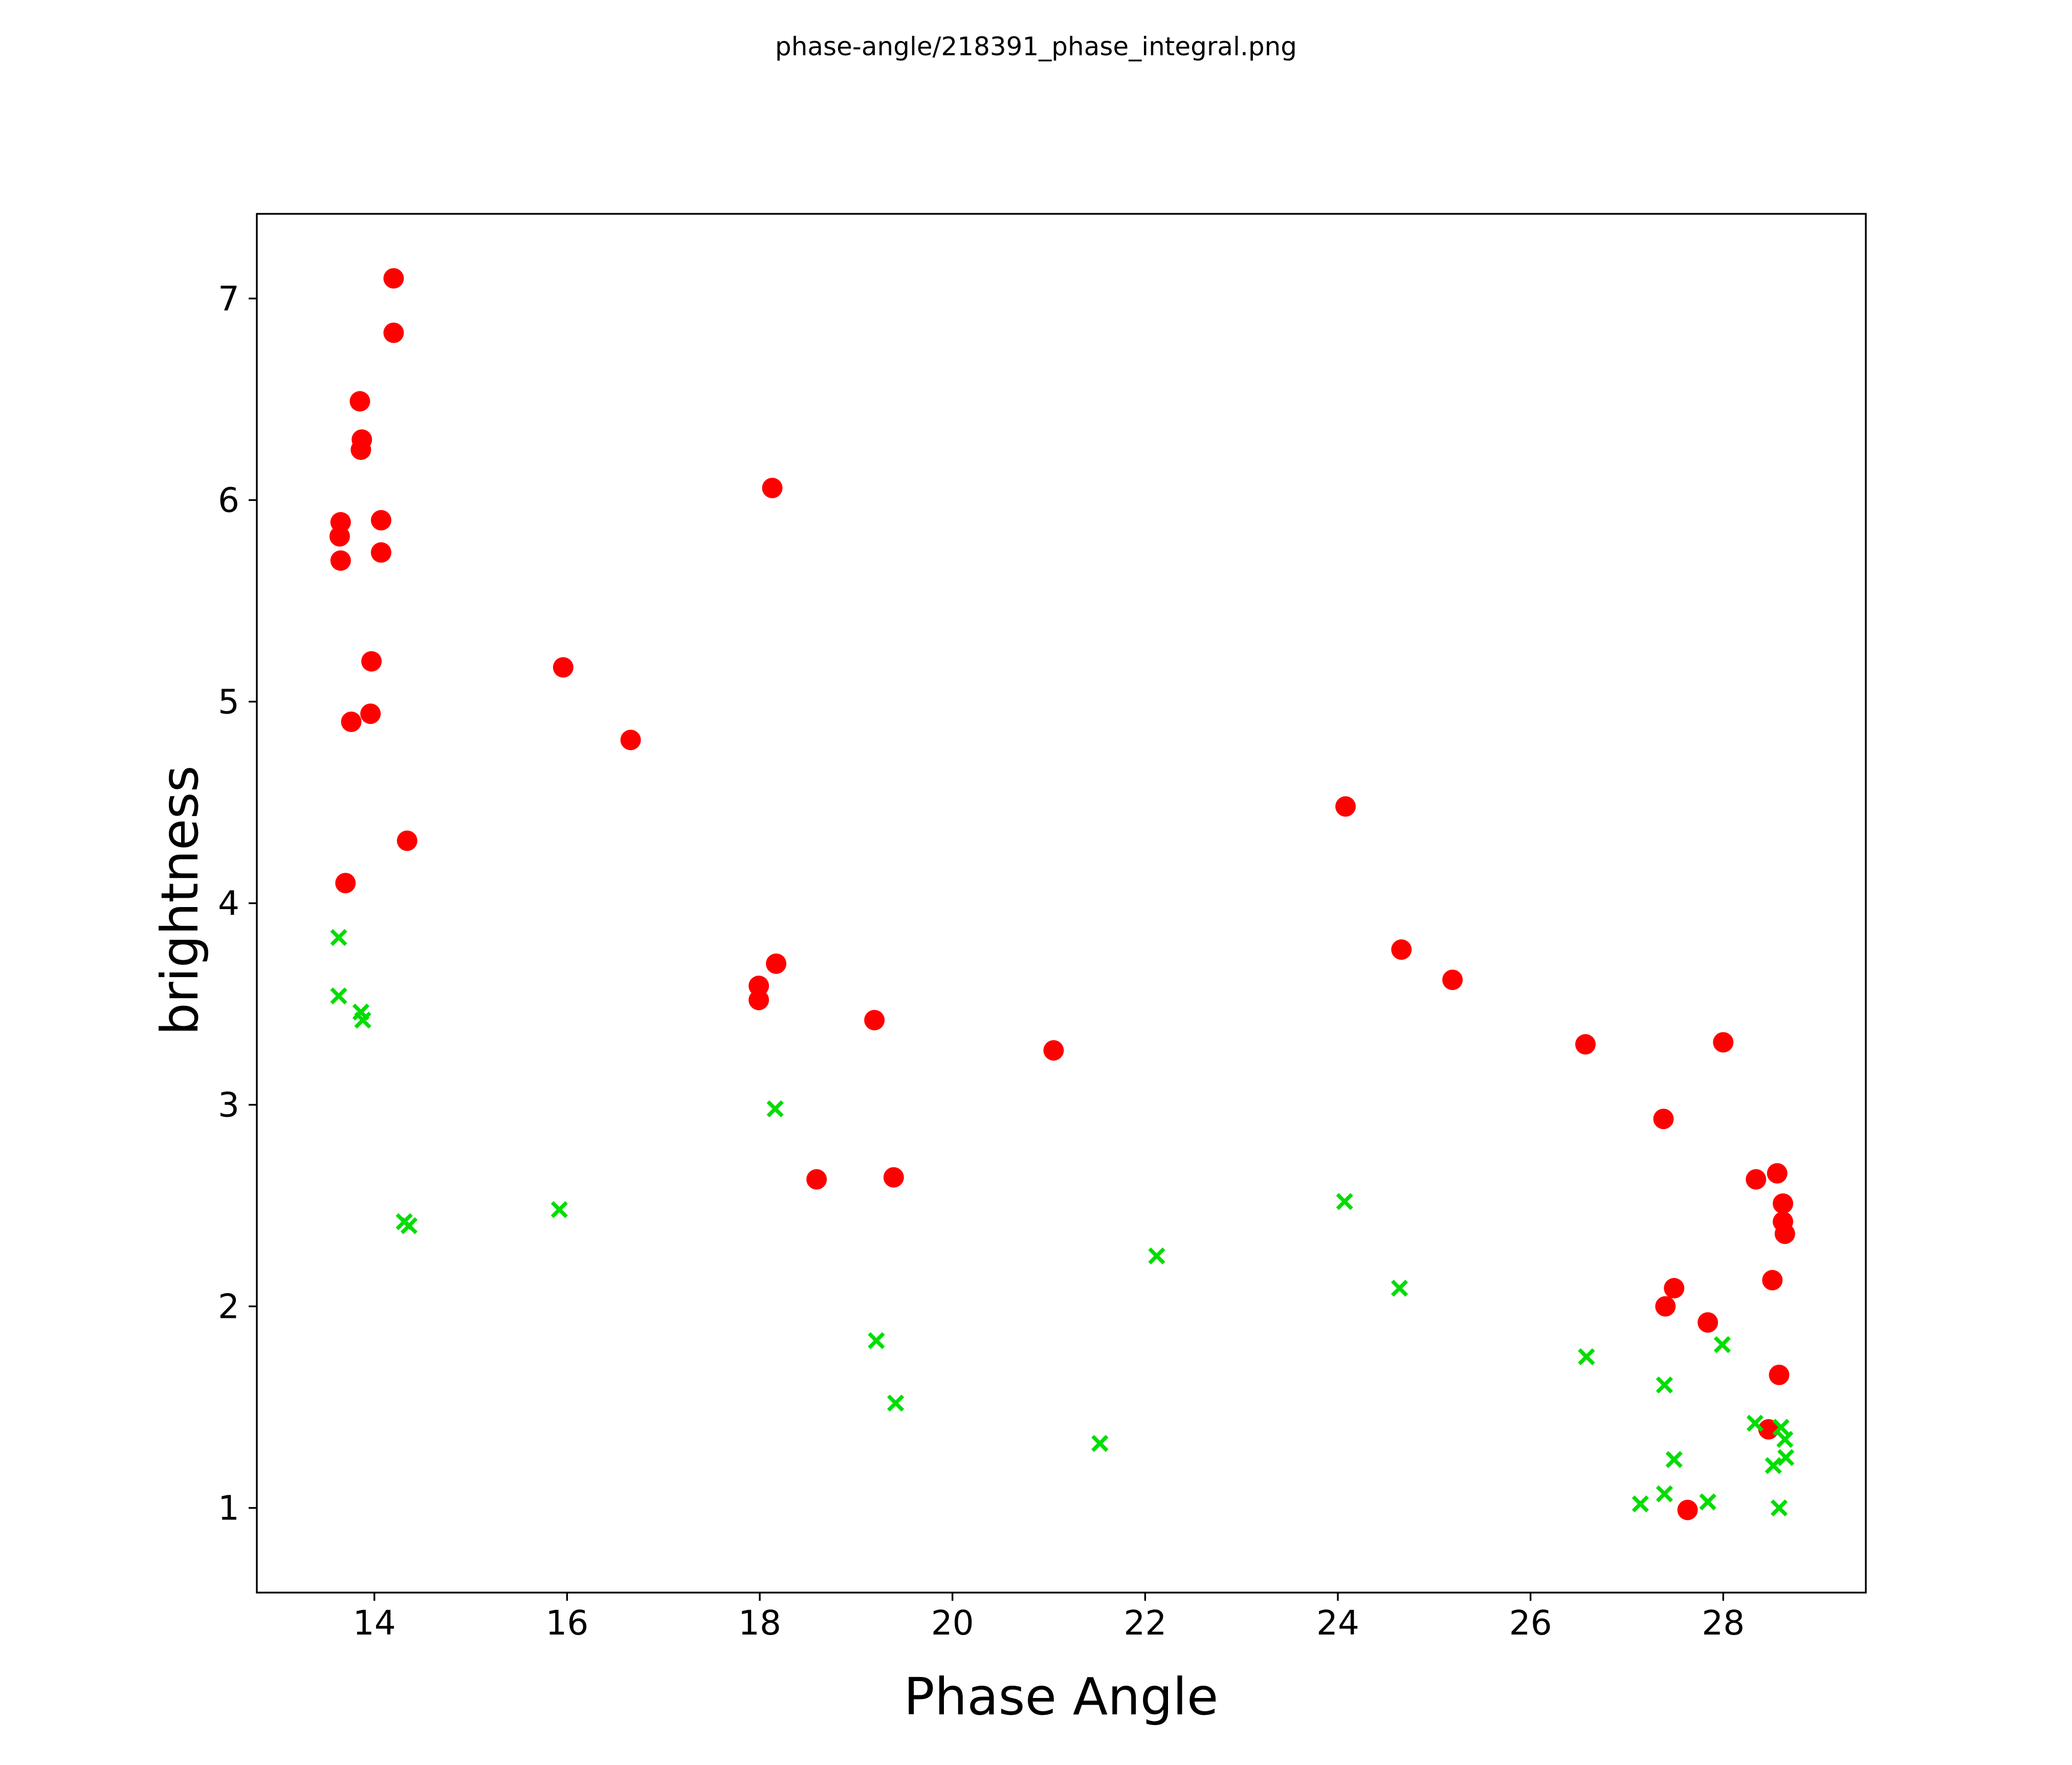 Image resolution: width=2072 pixels, height=1765 pixels. I want to click on x-tick-label: 18, so click(759, 1623).